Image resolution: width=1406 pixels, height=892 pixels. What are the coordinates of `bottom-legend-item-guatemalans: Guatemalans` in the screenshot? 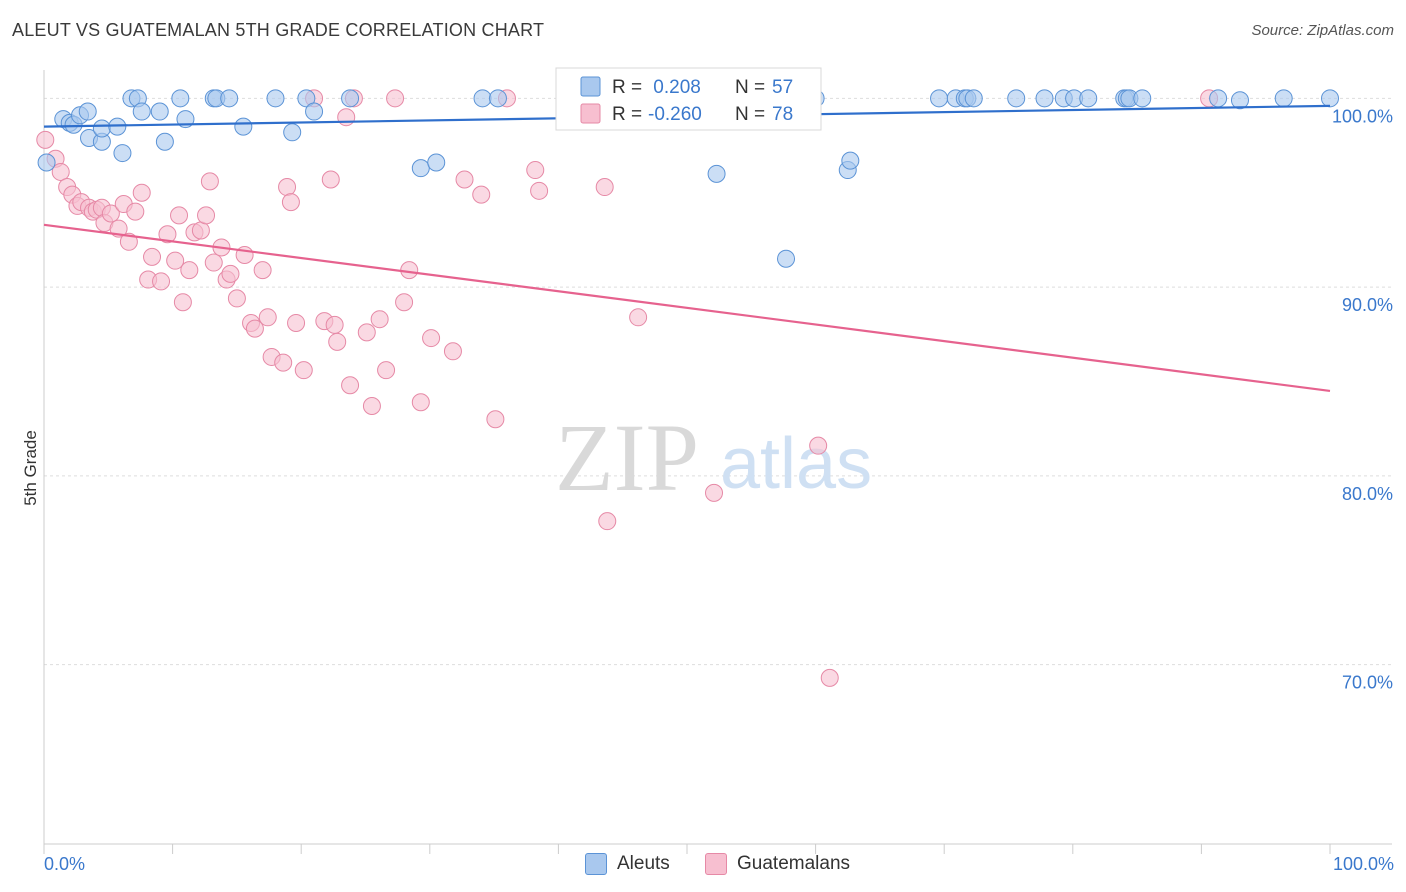 It's located at (777, 864).